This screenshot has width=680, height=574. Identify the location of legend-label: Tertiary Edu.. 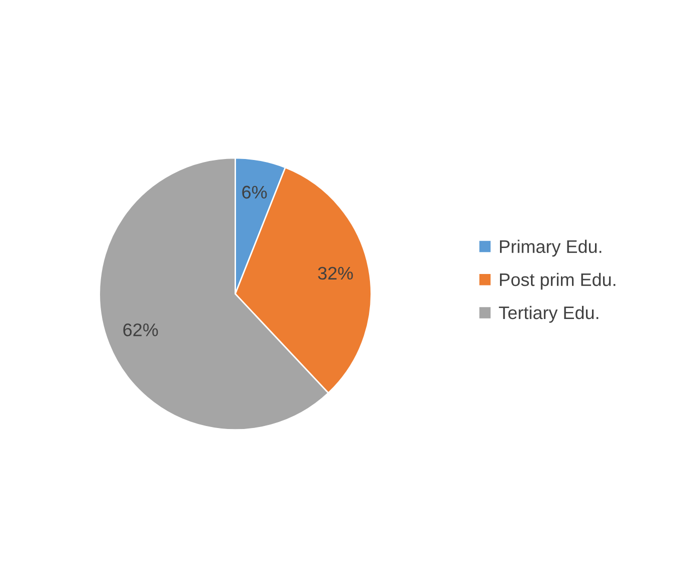
(548, 314).